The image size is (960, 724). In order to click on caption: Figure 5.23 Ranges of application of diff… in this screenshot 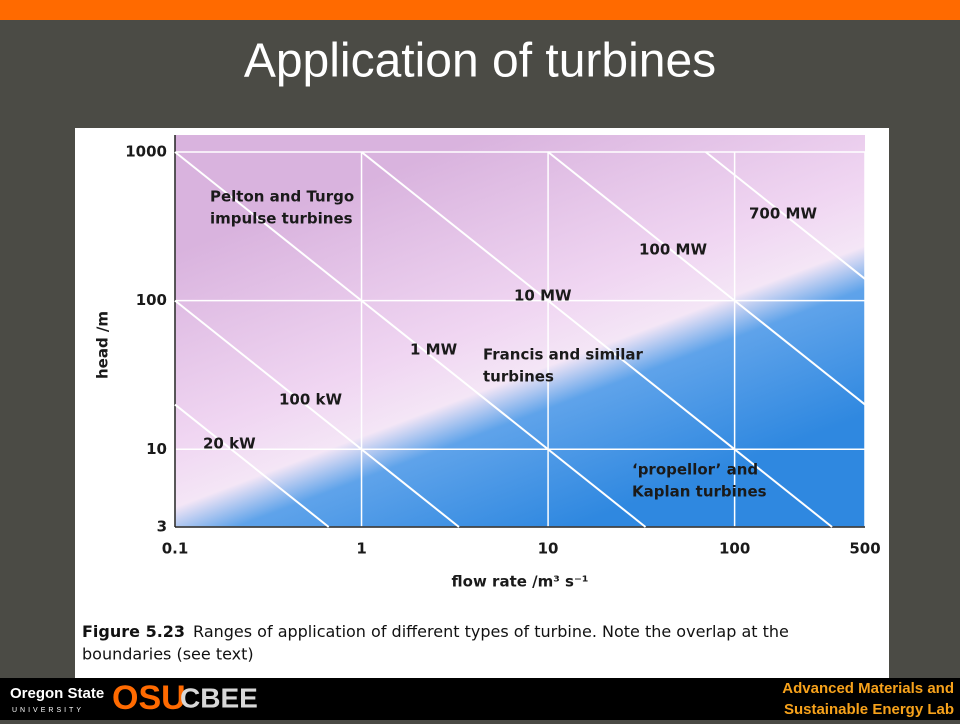, I will do `click(435, 631)`.